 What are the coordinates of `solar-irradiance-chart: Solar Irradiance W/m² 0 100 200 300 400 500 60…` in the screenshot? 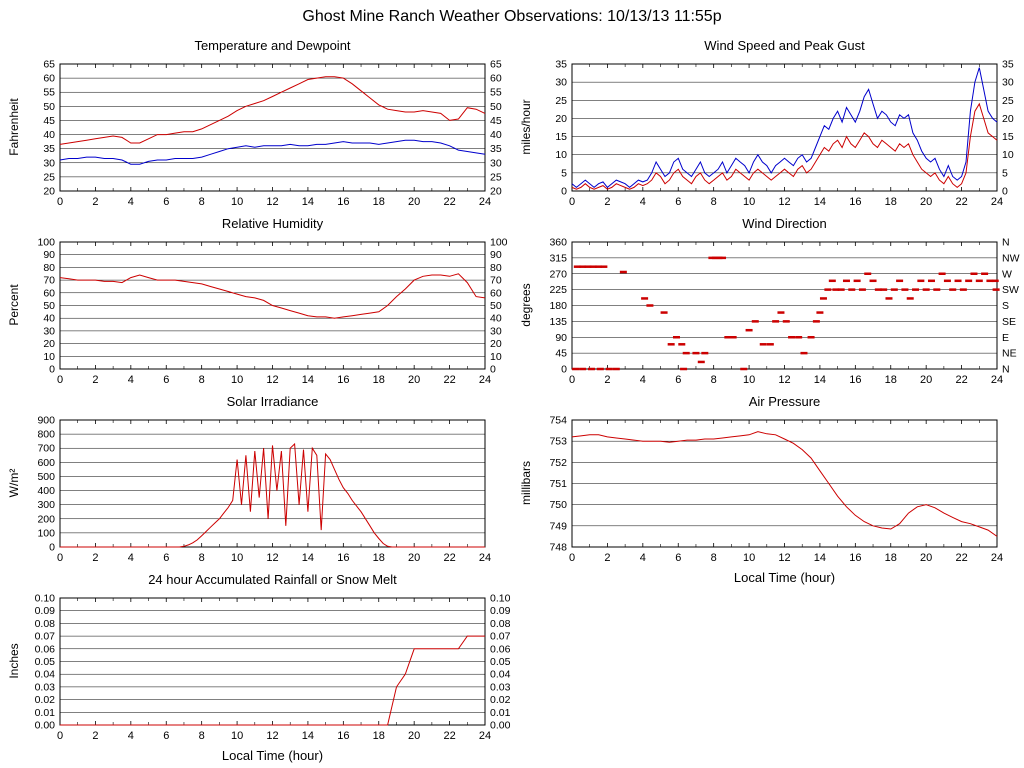 It's located at (256, 492).